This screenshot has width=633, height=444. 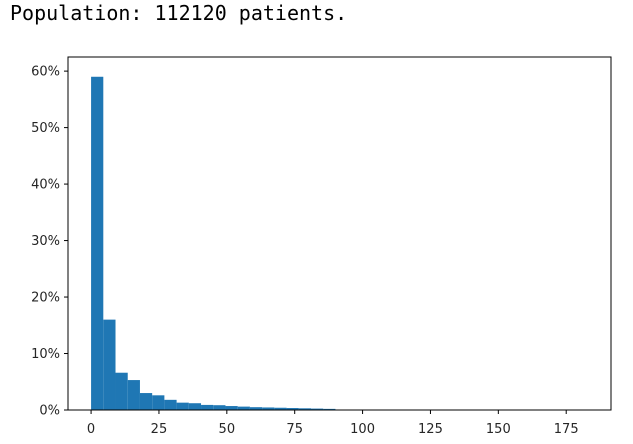 I want to click on y-tick-label: 60%, so click(x=45, y=72).